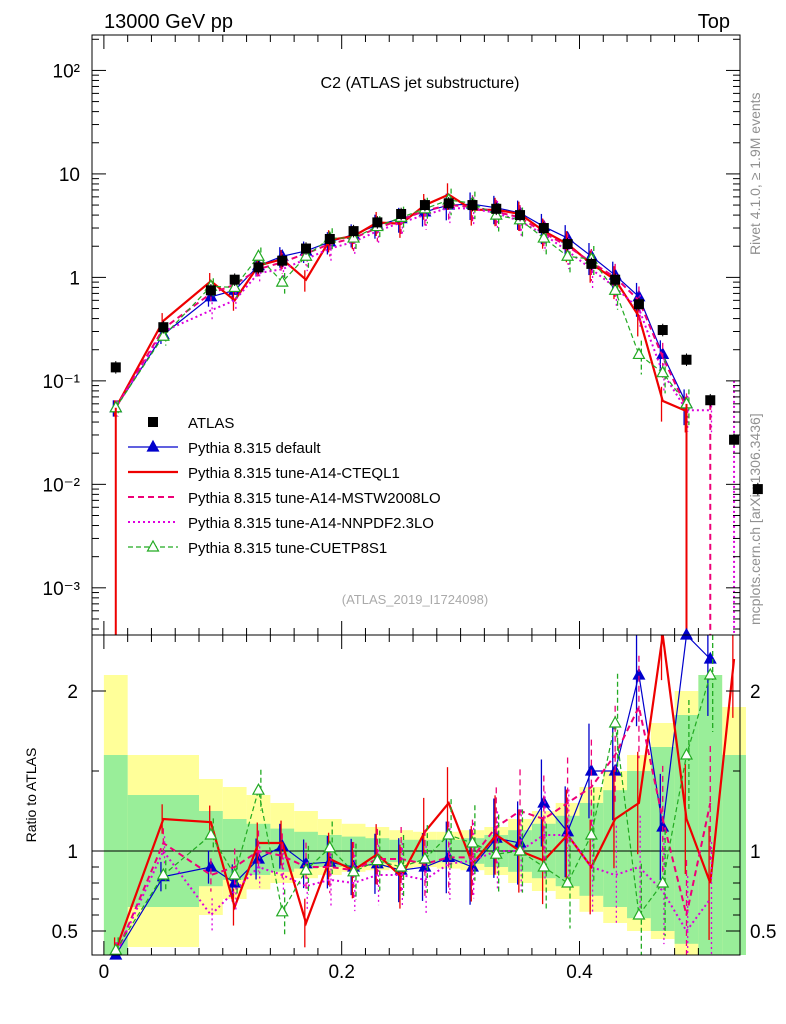  What do you see at coordinates (254, 448) in the screenshot?
I see `legend-label: Pythia 8.315 default` at bounding box center [254, 448].